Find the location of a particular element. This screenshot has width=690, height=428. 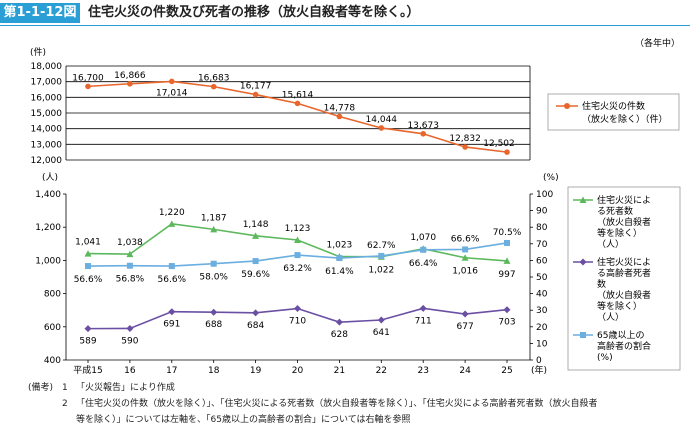

deaths-legend-label: 住宅火災によ is located at coordinates (624, 200).